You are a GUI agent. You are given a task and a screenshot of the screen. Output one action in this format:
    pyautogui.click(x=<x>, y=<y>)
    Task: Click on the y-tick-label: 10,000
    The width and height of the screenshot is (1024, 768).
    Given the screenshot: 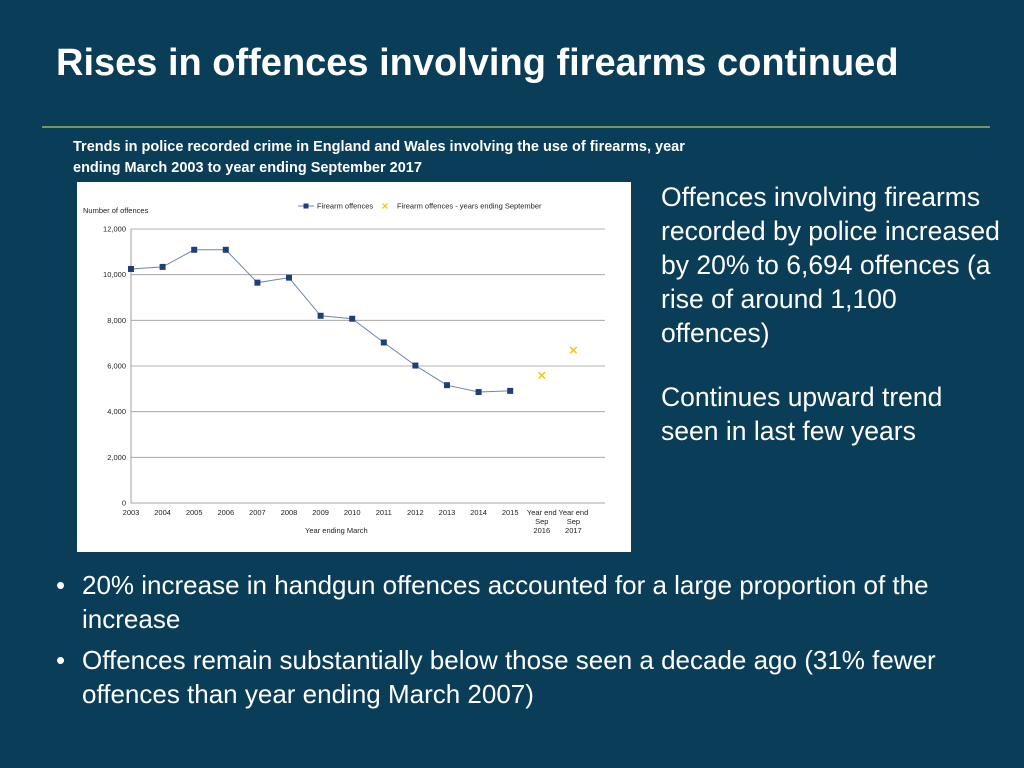 What is the action you would take?
    pyautogui.click(x=114, y=274)
    